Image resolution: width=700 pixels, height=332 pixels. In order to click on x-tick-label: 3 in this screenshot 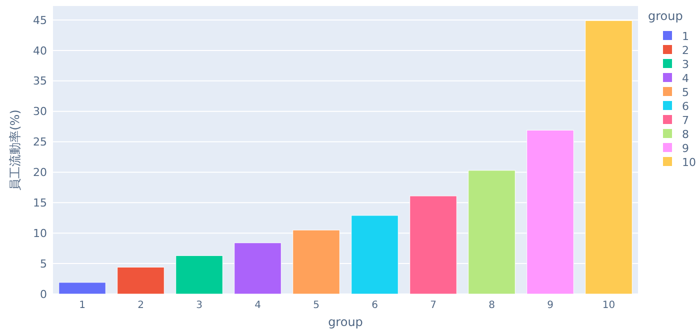, I will do `click(199, 305)`.